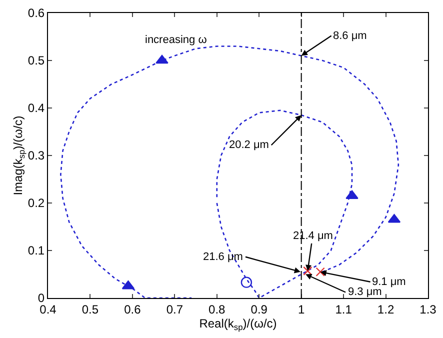 This screenshot has width=443, height=338. I want to click on y-tick-label: 0.3, so click(36, 155).